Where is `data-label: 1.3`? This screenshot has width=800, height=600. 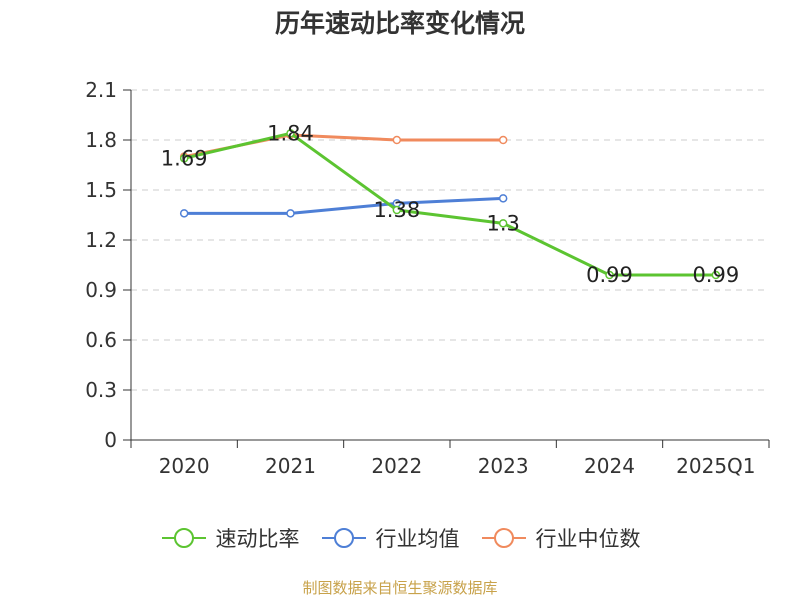
data-label: 1.3 is located at coordinates (502, 223).